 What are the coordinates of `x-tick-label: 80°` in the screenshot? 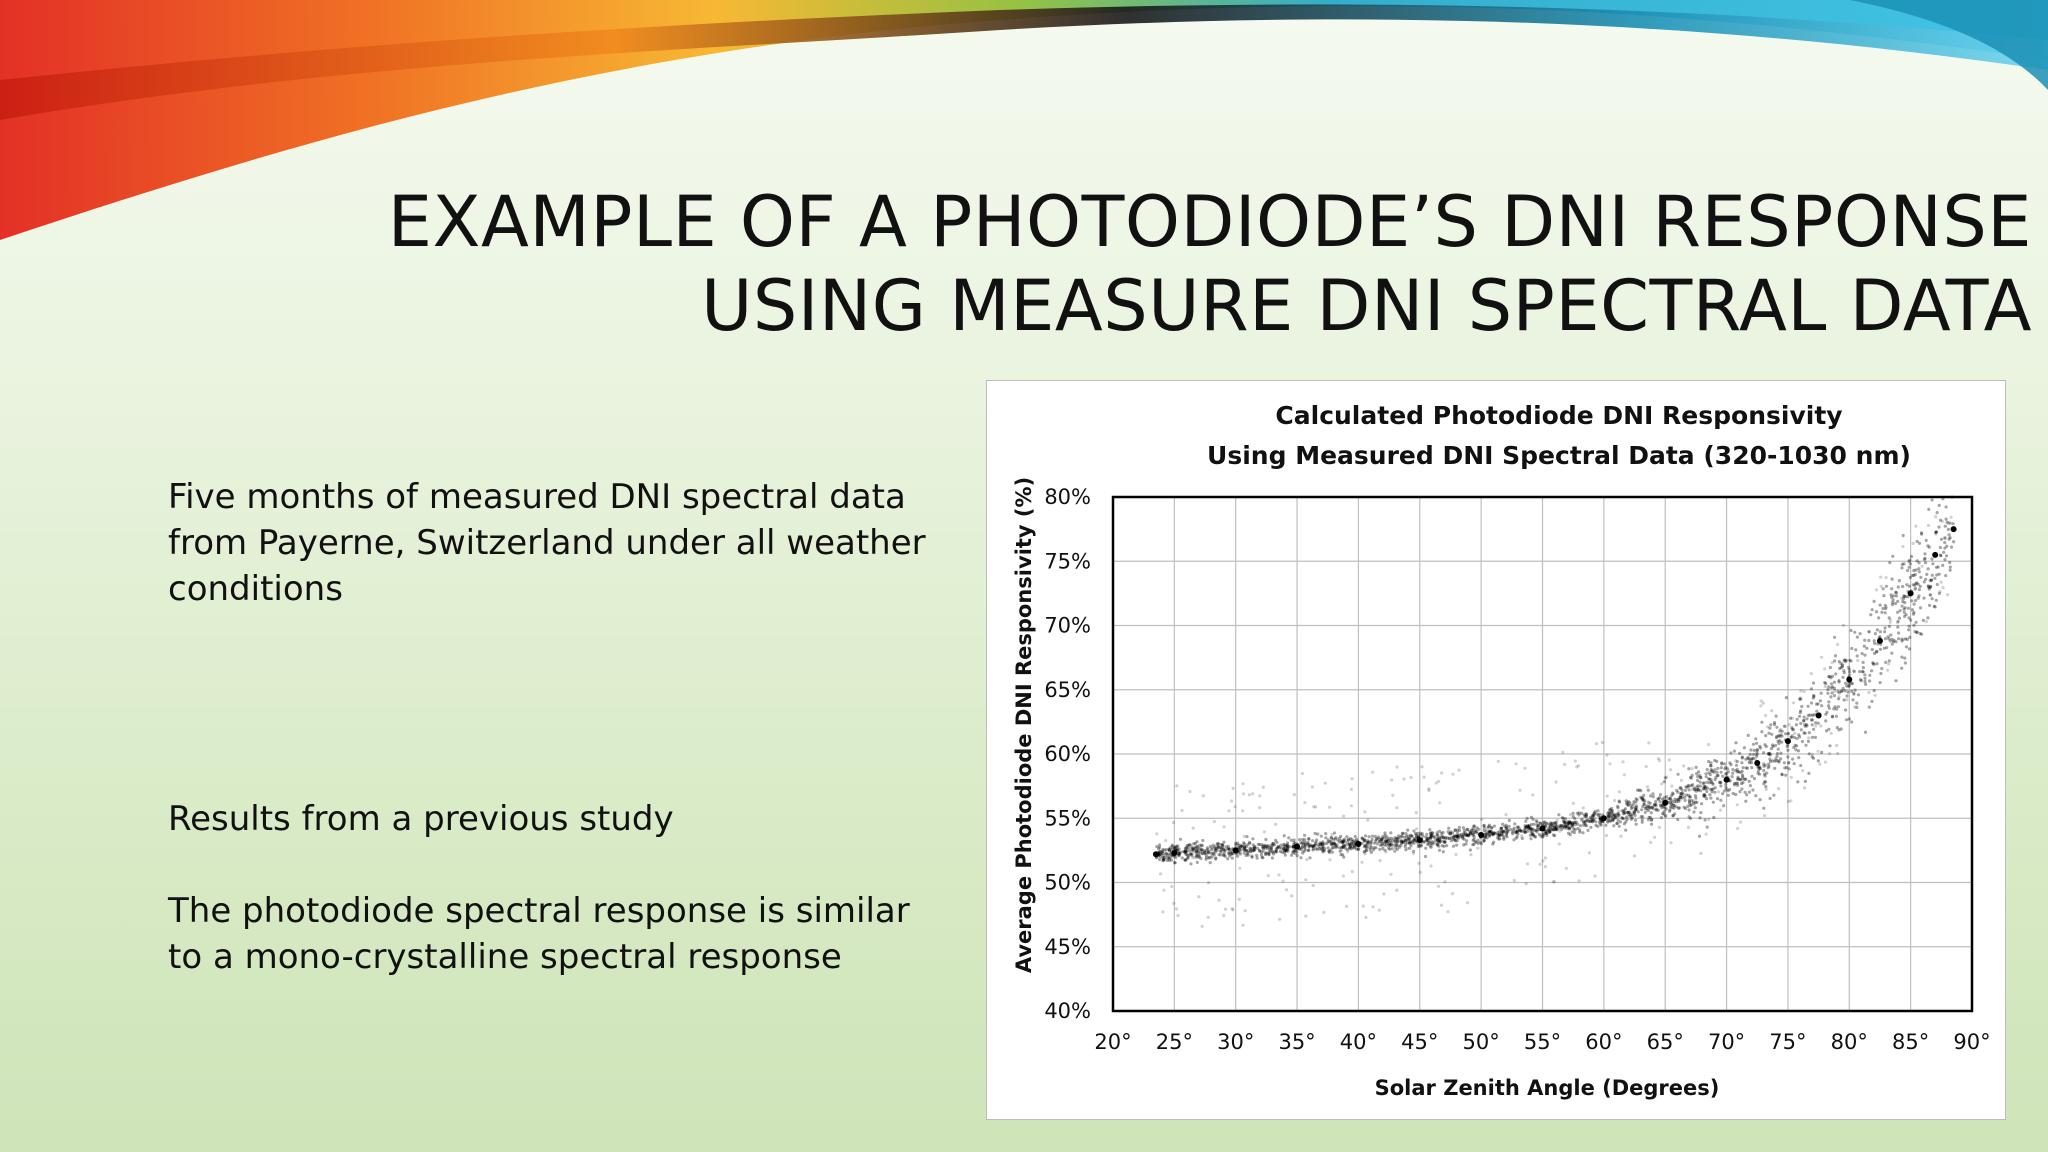 It's located at (1849, 1042).